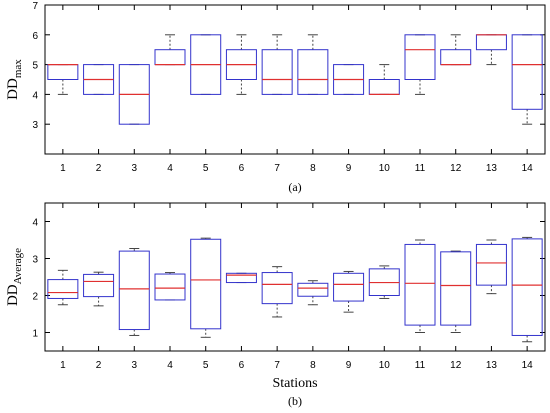 The width and height of the screenshot is (550, 413). What do you see at coordinates (294, 187) in the screenshot?
I see `panel-caption: (a)` at bounding box center [294, 187].